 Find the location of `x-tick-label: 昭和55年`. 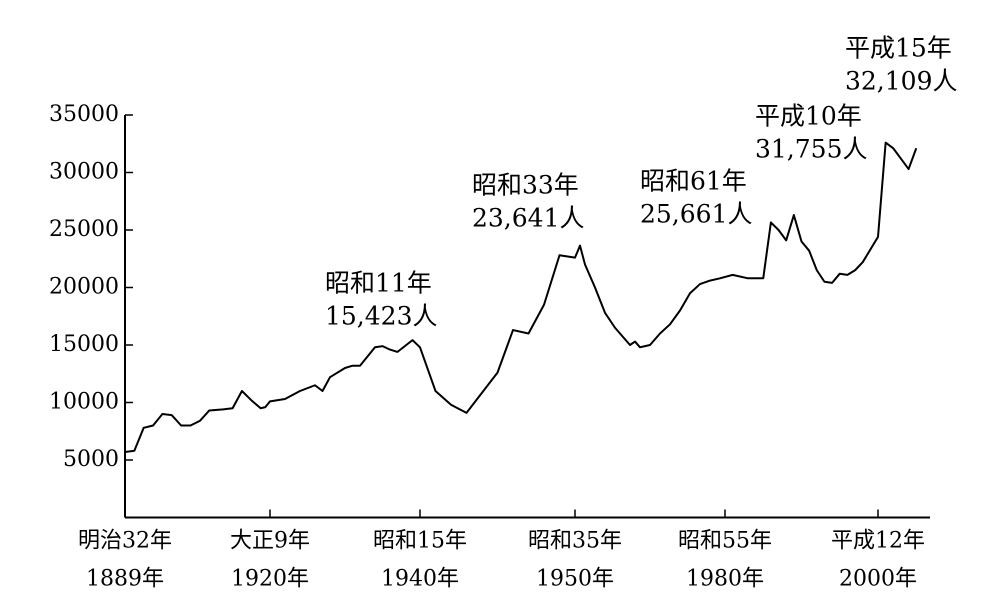

x-tick-label: 昭和55年 is located at coordinates (725, 541).